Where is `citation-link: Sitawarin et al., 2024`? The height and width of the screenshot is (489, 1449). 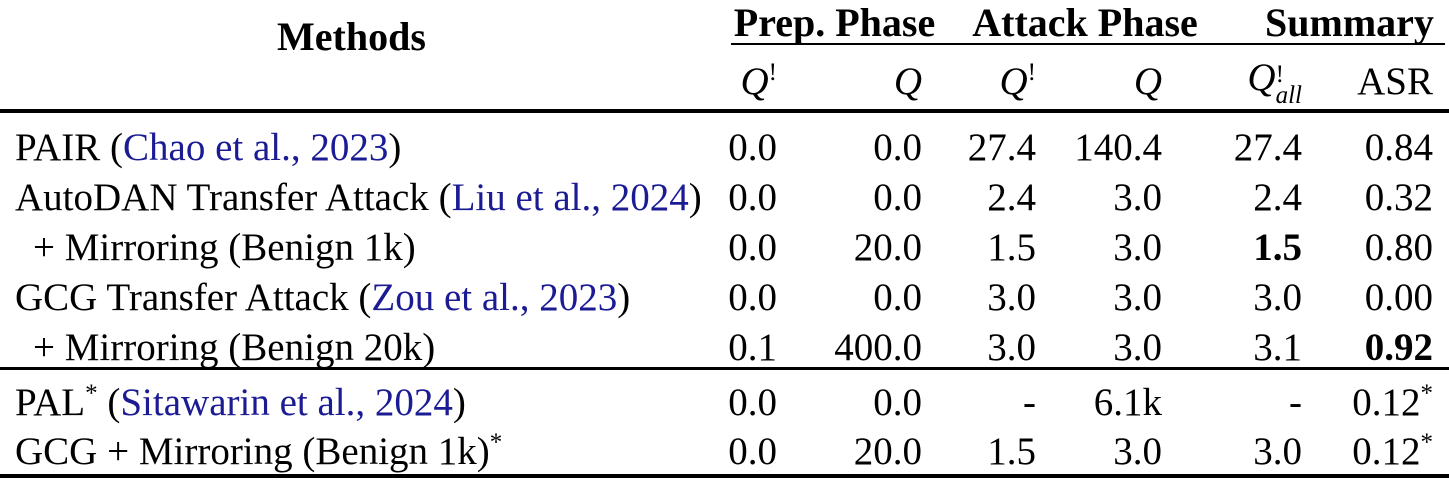 citation-link: Sitawarin et al., 2024 is located at coordinates (286, 402).